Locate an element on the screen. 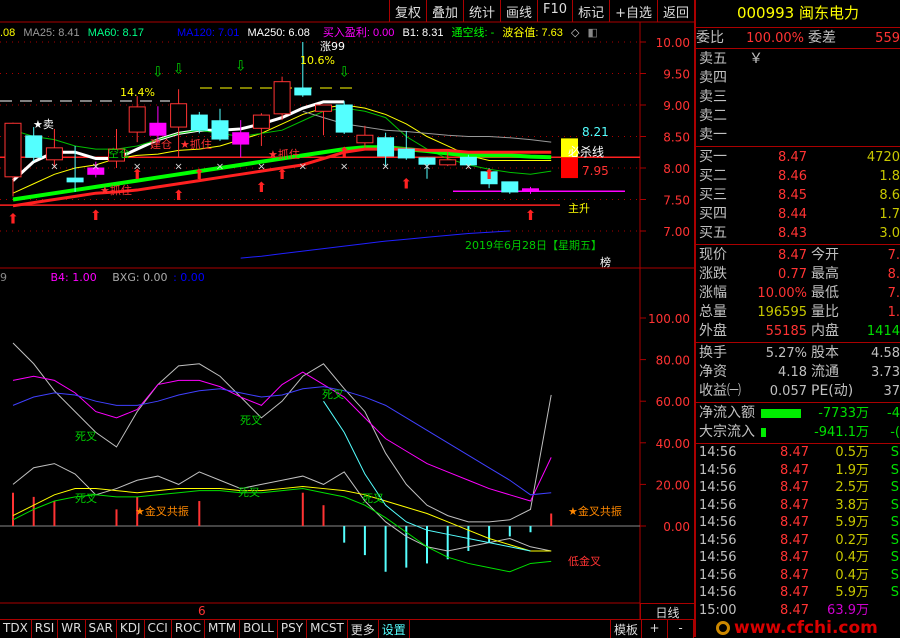  fuquan-button: 复权 is located at coordinates (407, 11).